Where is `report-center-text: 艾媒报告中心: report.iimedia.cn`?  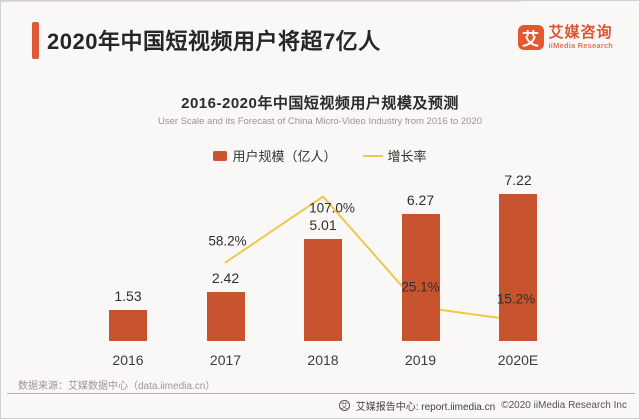 report-center-text: 艾媒报告中心: report.iimedia.cn is located at coordinates (425, 407).